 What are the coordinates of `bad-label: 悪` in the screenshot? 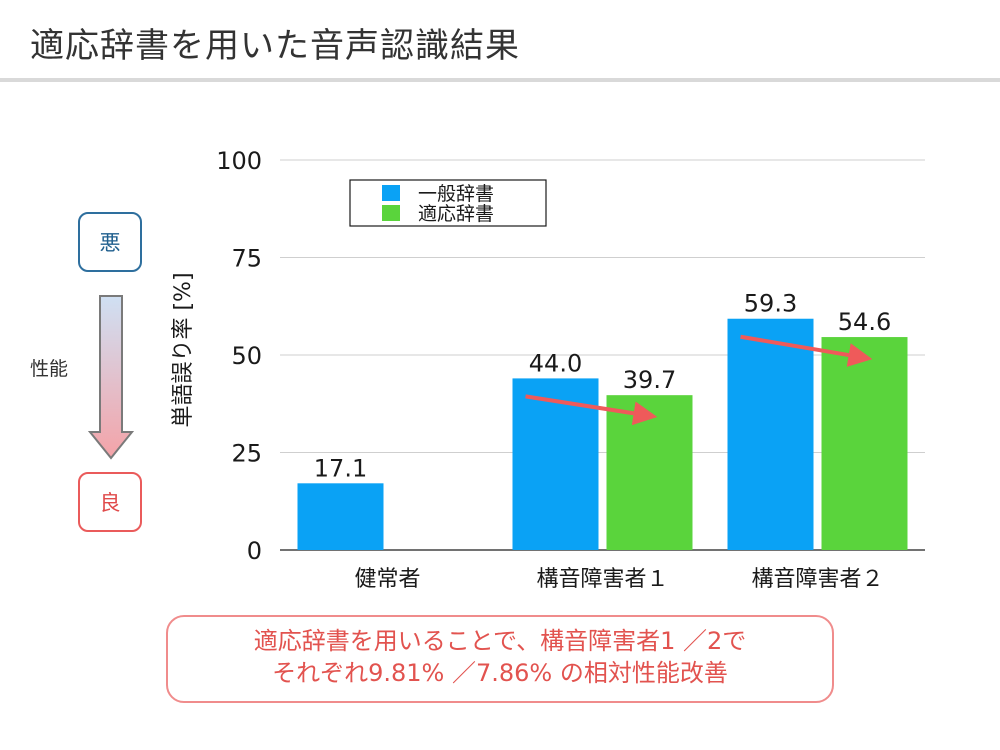 It's located at (110, 243).